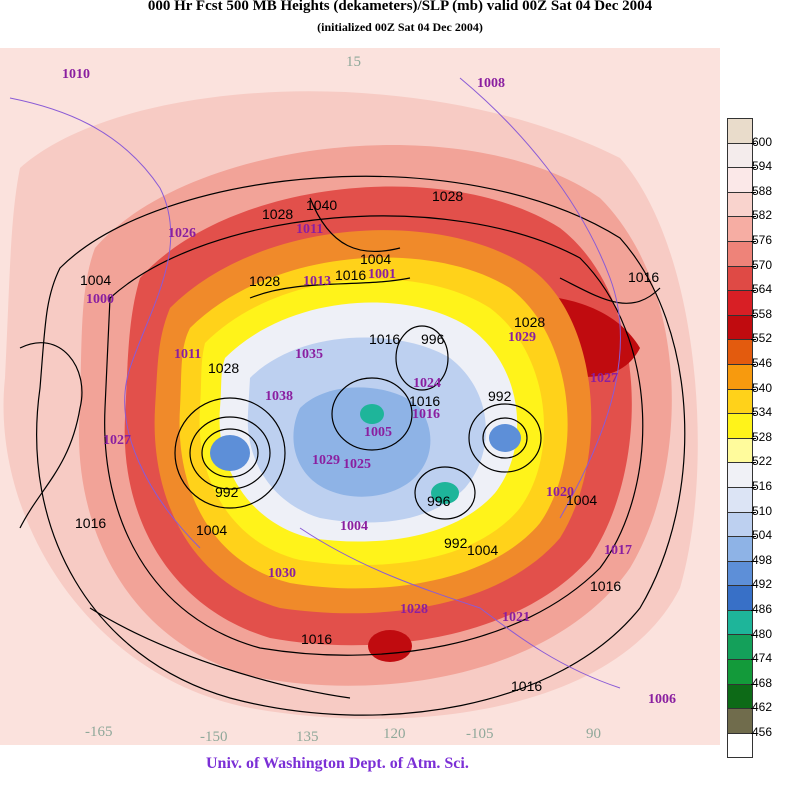 This screenshot has width=800, height=800. Describe the element at coordinates (560, 492) in the screenshot. I see `slp-label: 1020` at that location.